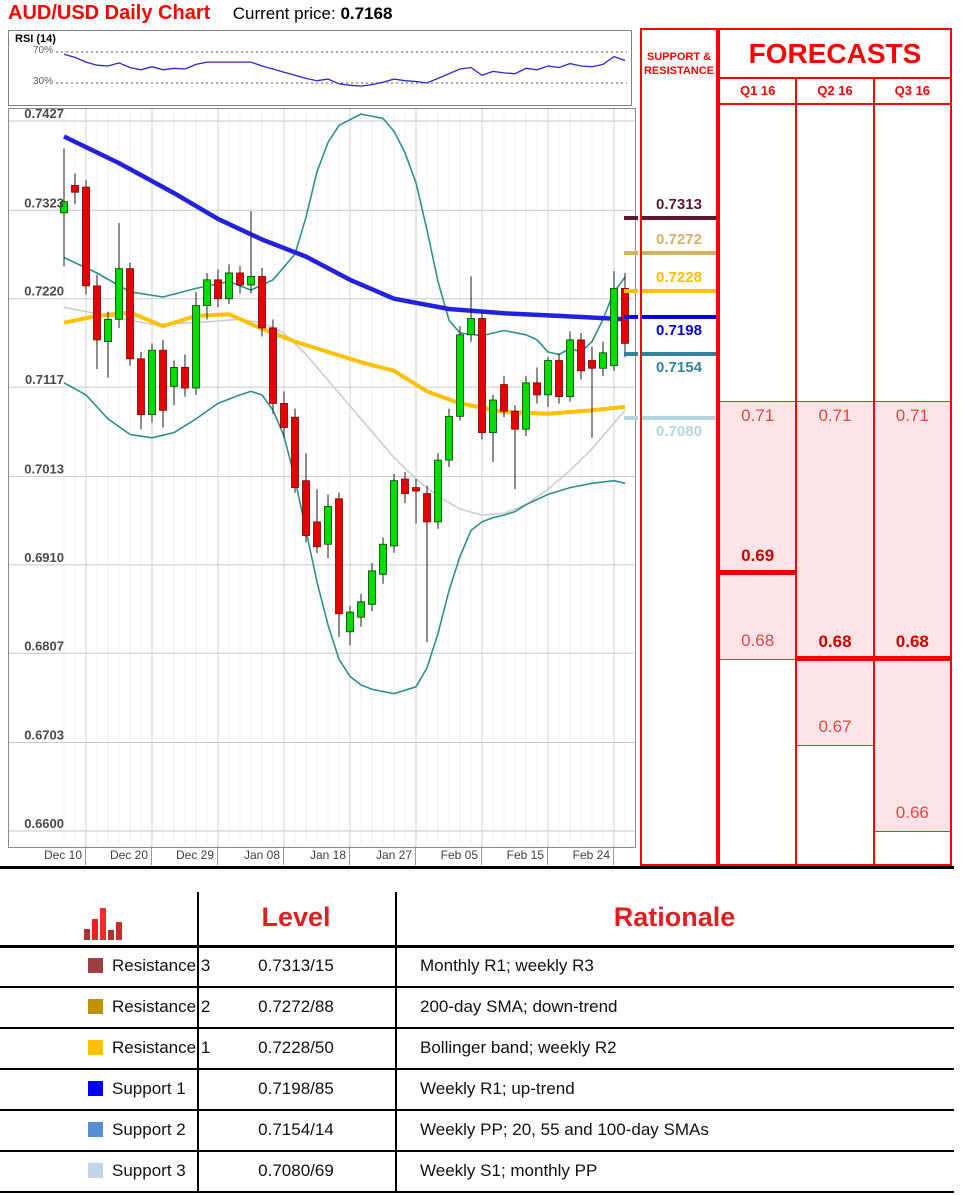  I want to click on y-axis-label: 0.7117, so click(44, 379).